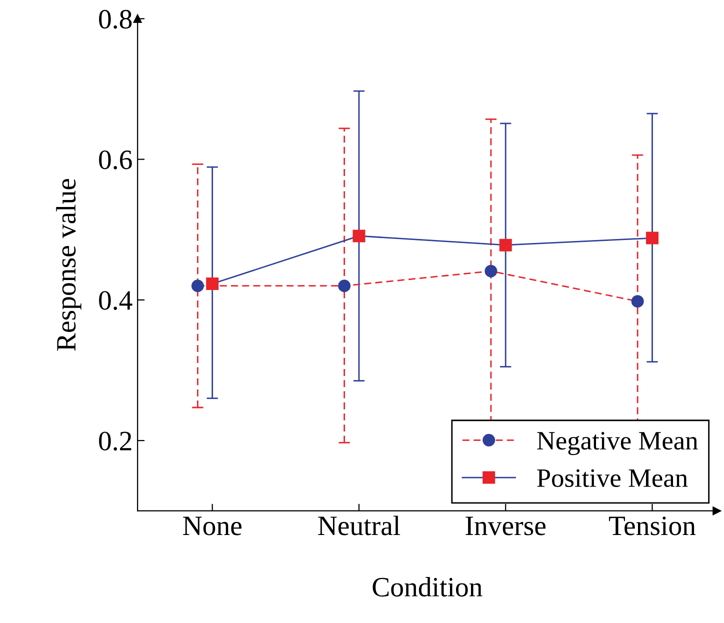  What do you see at coordinates (617, 444) in the screenshot?
I see `legend-label: Negative Mean` at bounding box center [617, 444].